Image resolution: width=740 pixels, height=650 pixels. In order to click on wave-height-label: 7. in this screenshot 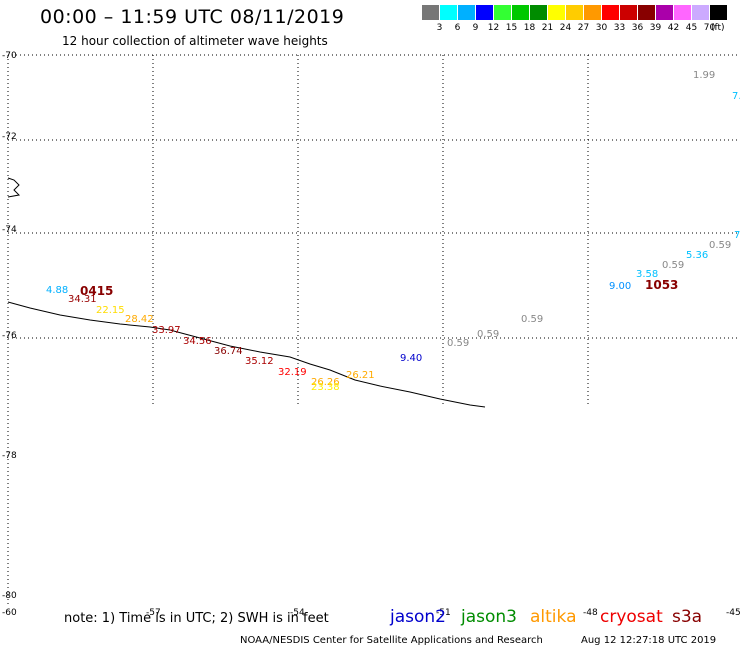, I will do `click(736, 96)`.